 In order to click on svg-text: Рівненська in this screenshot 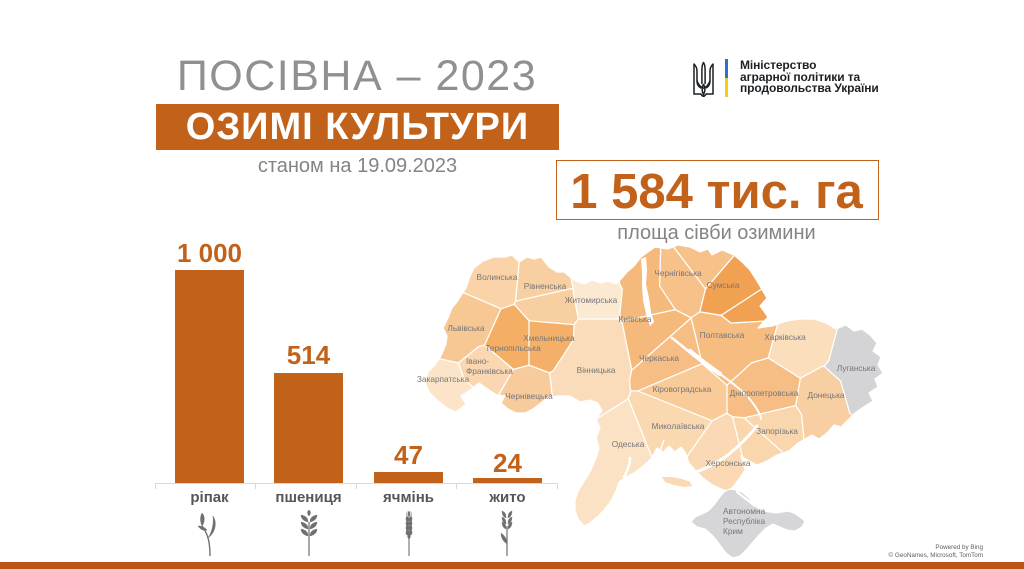, I will do `click(545, 286)`.